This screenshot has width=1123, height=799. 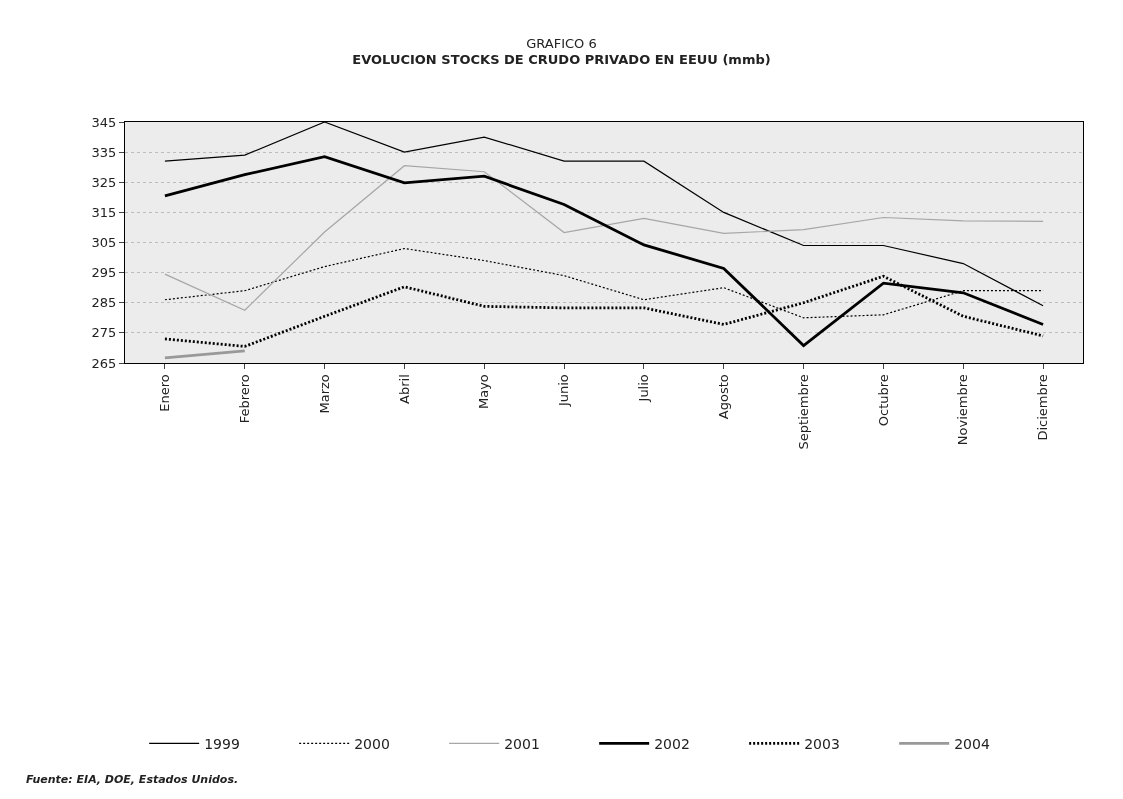 I want to click on y-tick-label: 325, so click(x=104, y=182).